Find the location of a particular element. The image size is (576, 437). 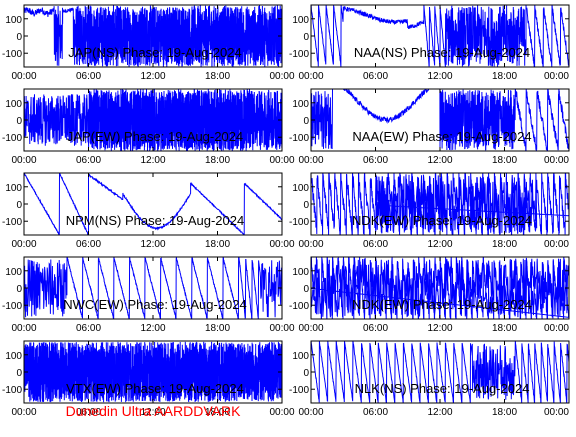

panel-title: NLK(NS) Phase: 19-Aug-2024 is located at coordinates (442, 388).